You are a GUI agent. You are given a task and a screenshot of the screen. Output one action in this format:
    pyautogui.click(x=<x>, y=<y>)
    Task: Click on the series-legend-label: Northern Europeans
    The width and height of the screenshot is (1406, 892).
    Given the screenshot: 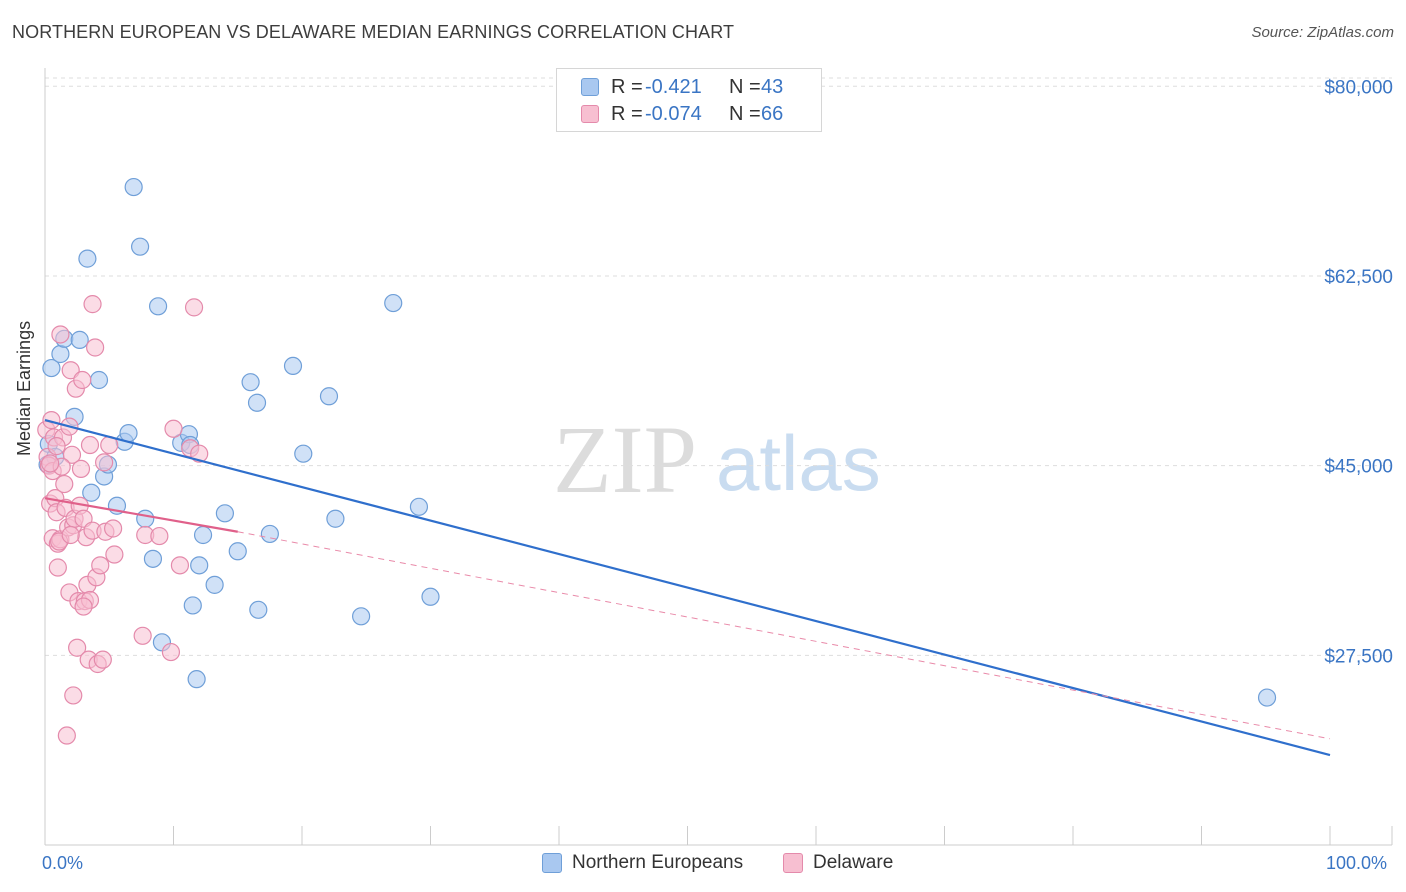 What is the action you would take?
    pyautogui.click(x=658, y=862)
    